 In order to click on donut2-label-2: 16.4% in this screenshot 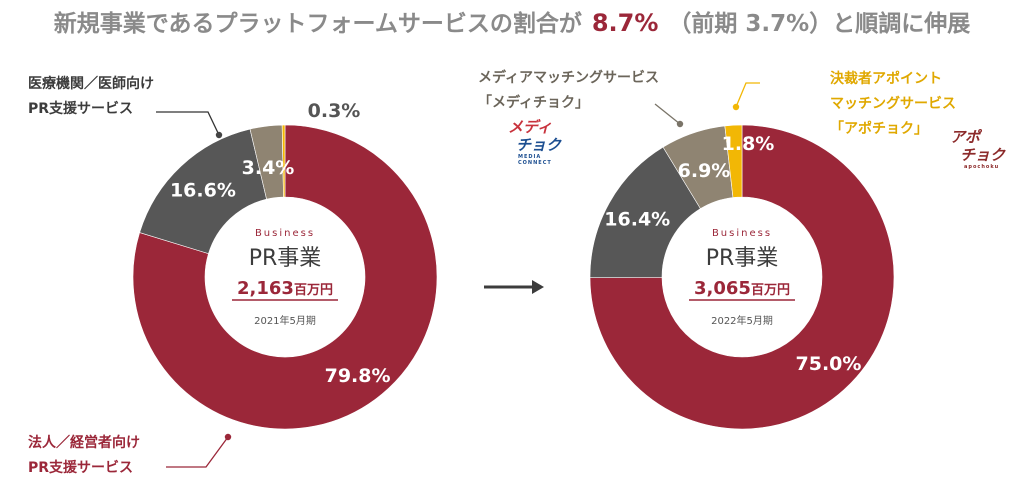, I will do `click(637, 219)`.